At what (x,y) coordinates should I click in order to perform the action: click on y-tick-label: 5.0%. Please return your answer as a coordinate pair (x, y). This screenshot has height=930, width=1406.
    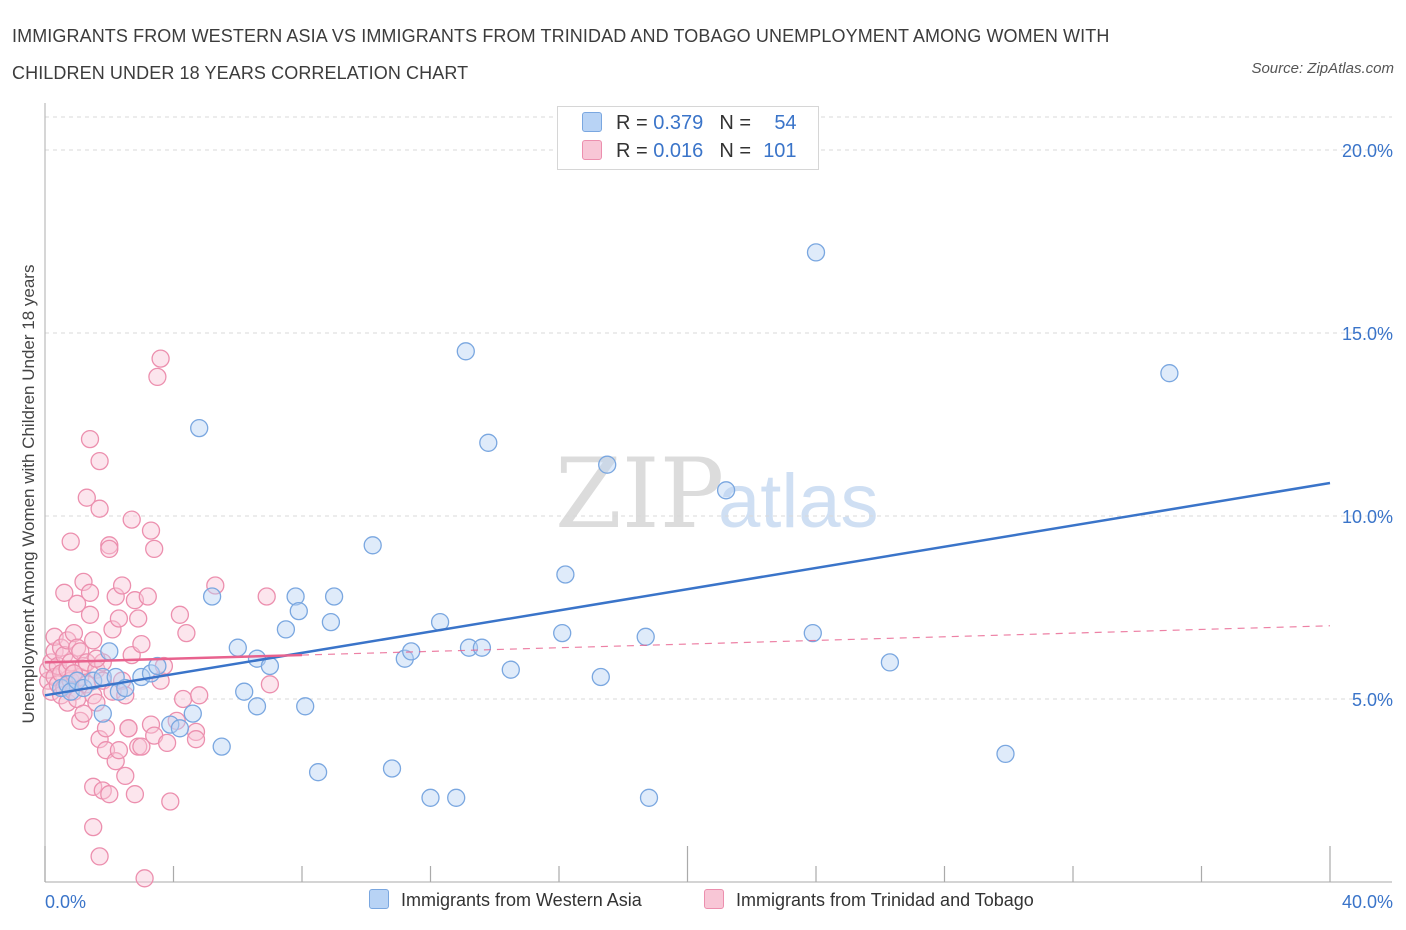
    Looking at the image, I should click on (1372, 700).